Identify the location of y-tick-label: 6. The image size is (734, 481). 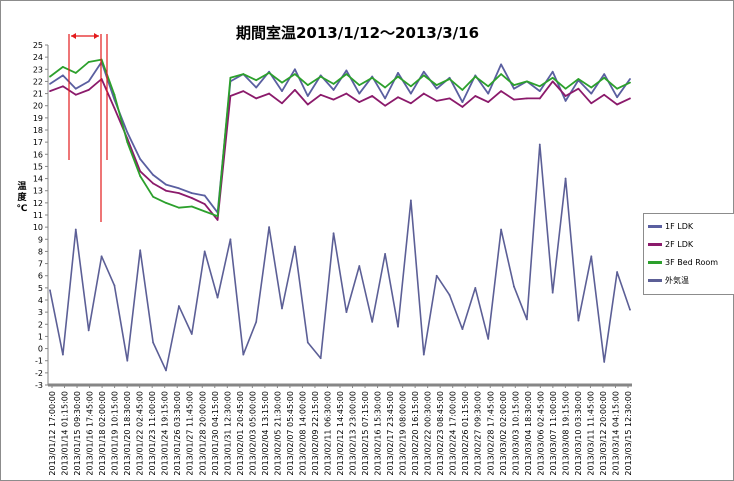
(40, 276).